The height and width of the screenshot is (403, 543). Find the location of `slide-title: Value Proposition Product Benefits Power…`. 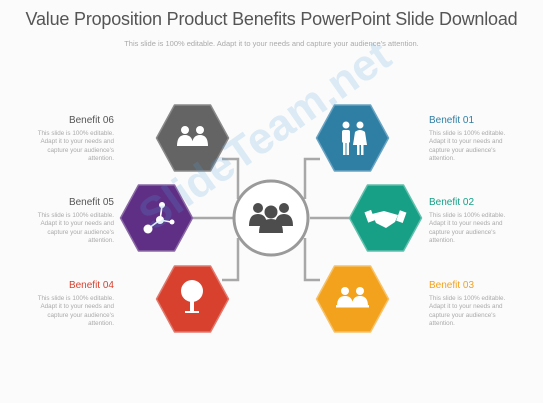

slide-title: Value Proposition Product Benefits Power… is located at coordinates (271, 19).